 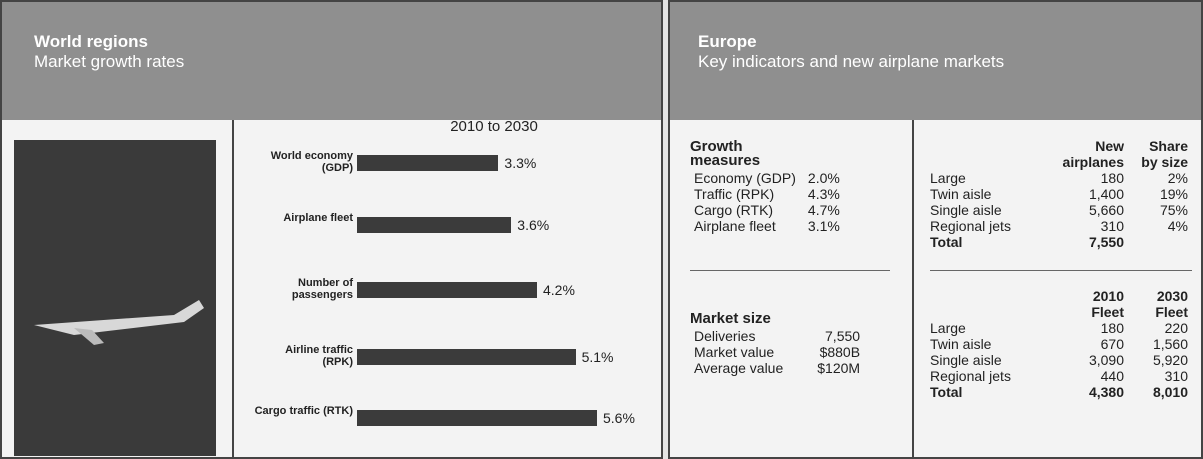 What do you see at coordinates (1170, 344) in the screenshot?
I see `cell: 1,560` at bounding box center [1170, 344].